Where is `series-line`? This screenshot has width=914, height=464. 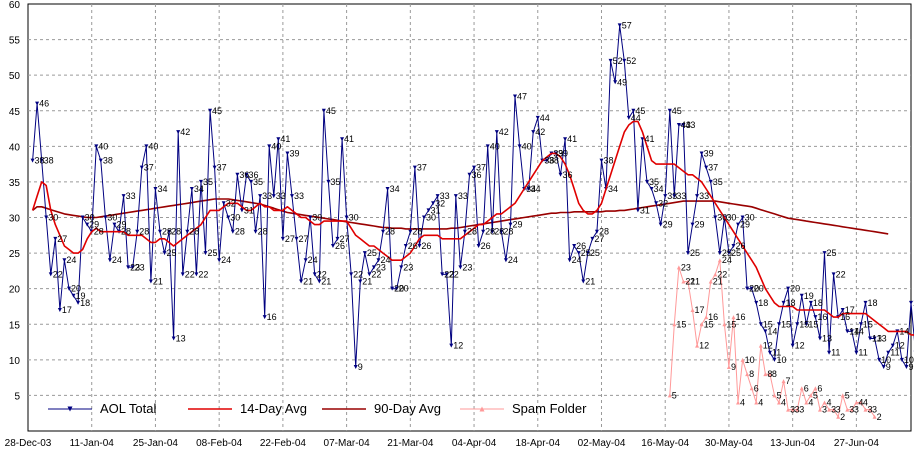
series-line is located at coordinates (772, 338).